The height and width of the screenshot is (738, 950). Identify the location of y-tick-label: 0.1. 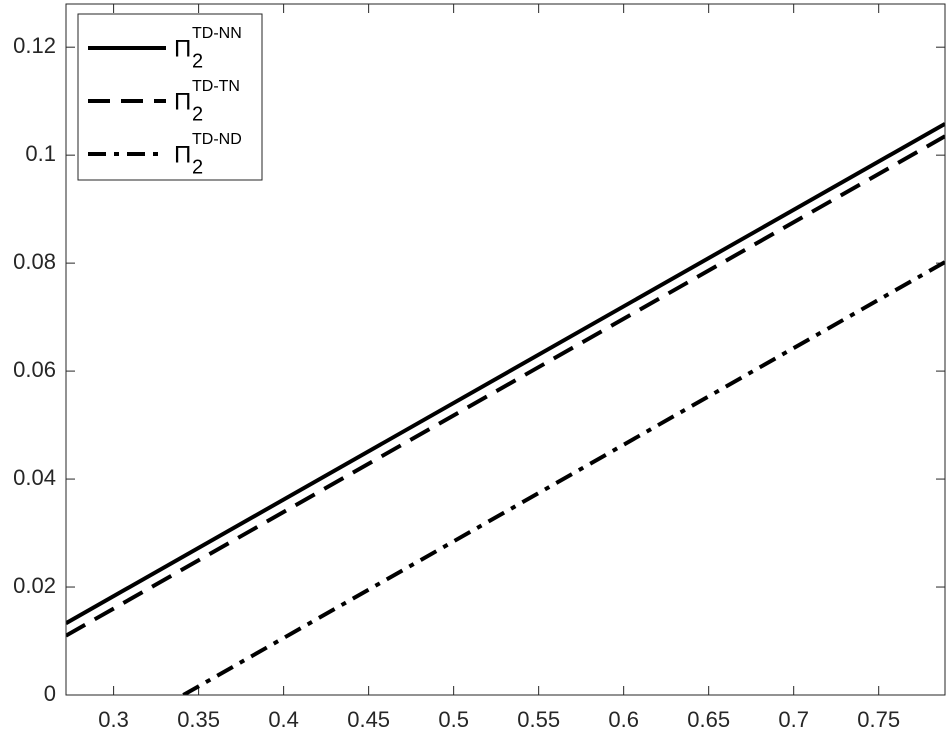
(40, 153).